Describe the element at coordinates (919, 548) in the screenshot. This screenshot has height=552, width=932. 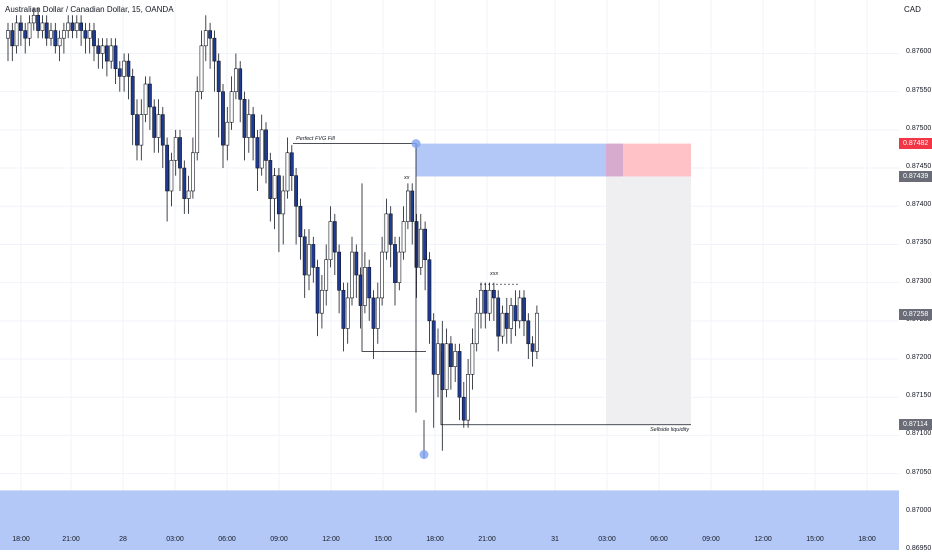
I see `price-tick-label: 0.86950` at that location.